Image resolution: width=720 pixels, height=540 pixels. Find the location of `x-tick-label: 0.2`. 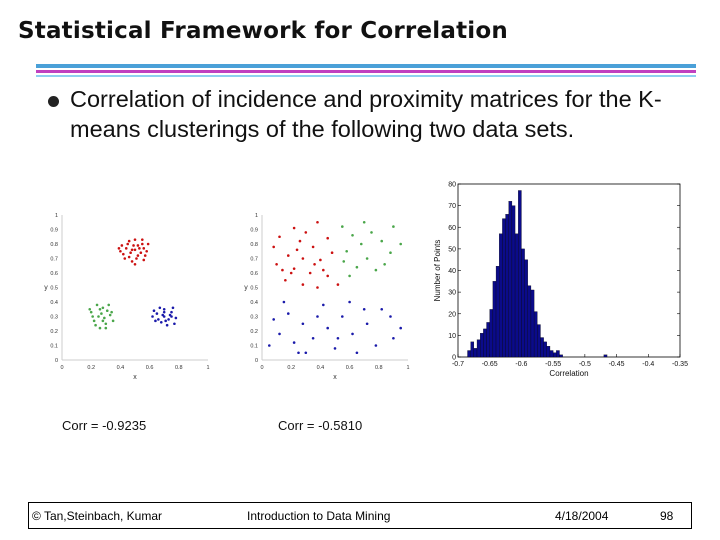

x-tick-label: 0.2 is located at coordinates (291, 368).